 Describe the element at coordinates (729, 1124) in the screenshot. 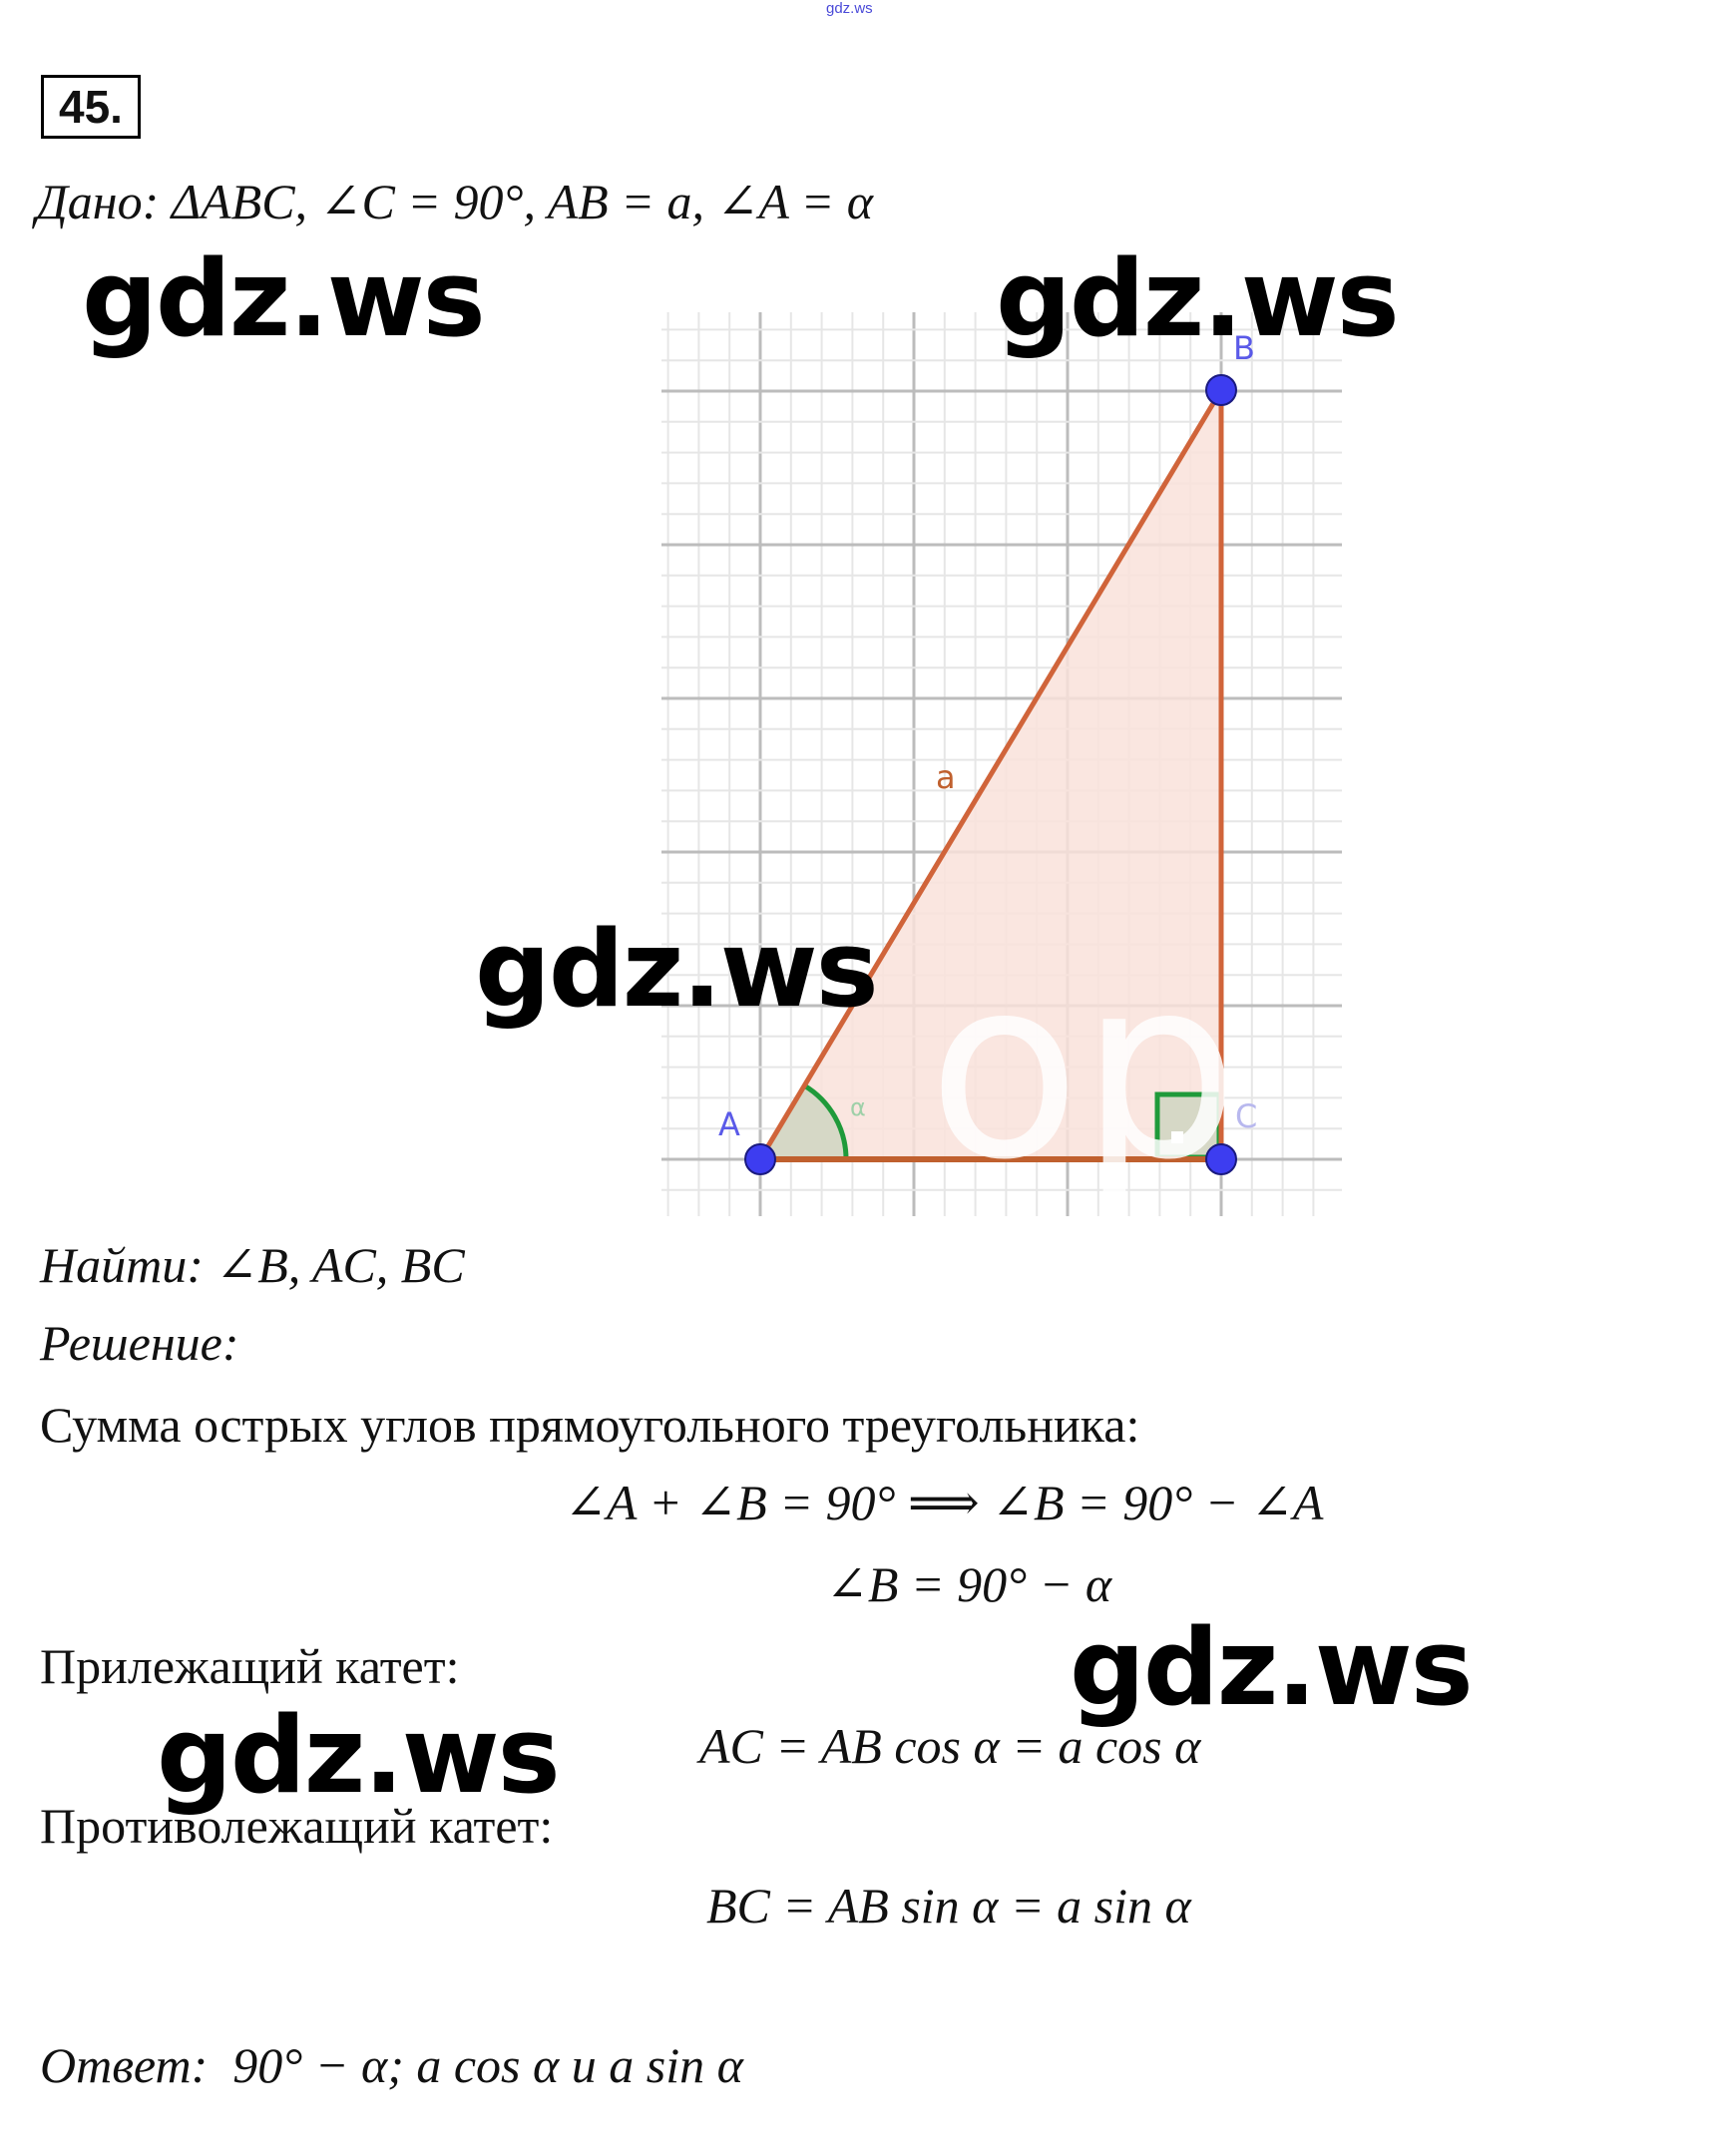

I see `label-a: A` at that location.